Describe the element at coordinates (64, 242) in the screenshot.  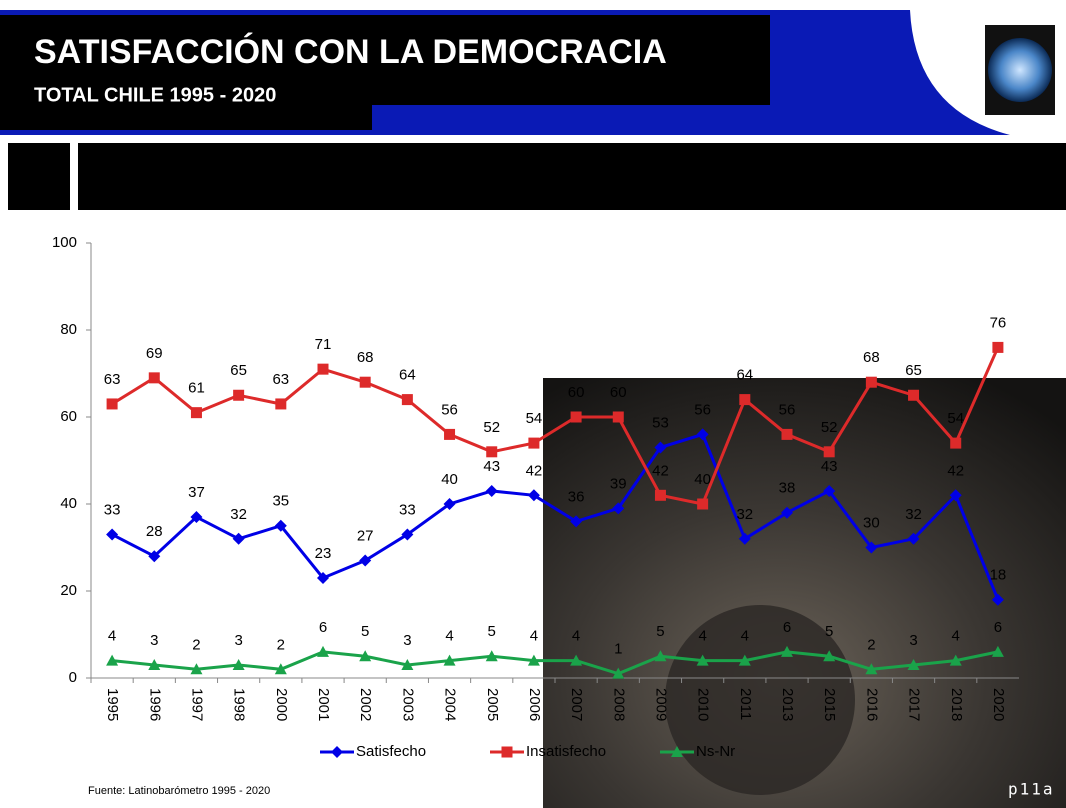
I see `y-tick-label: 100` at that location.